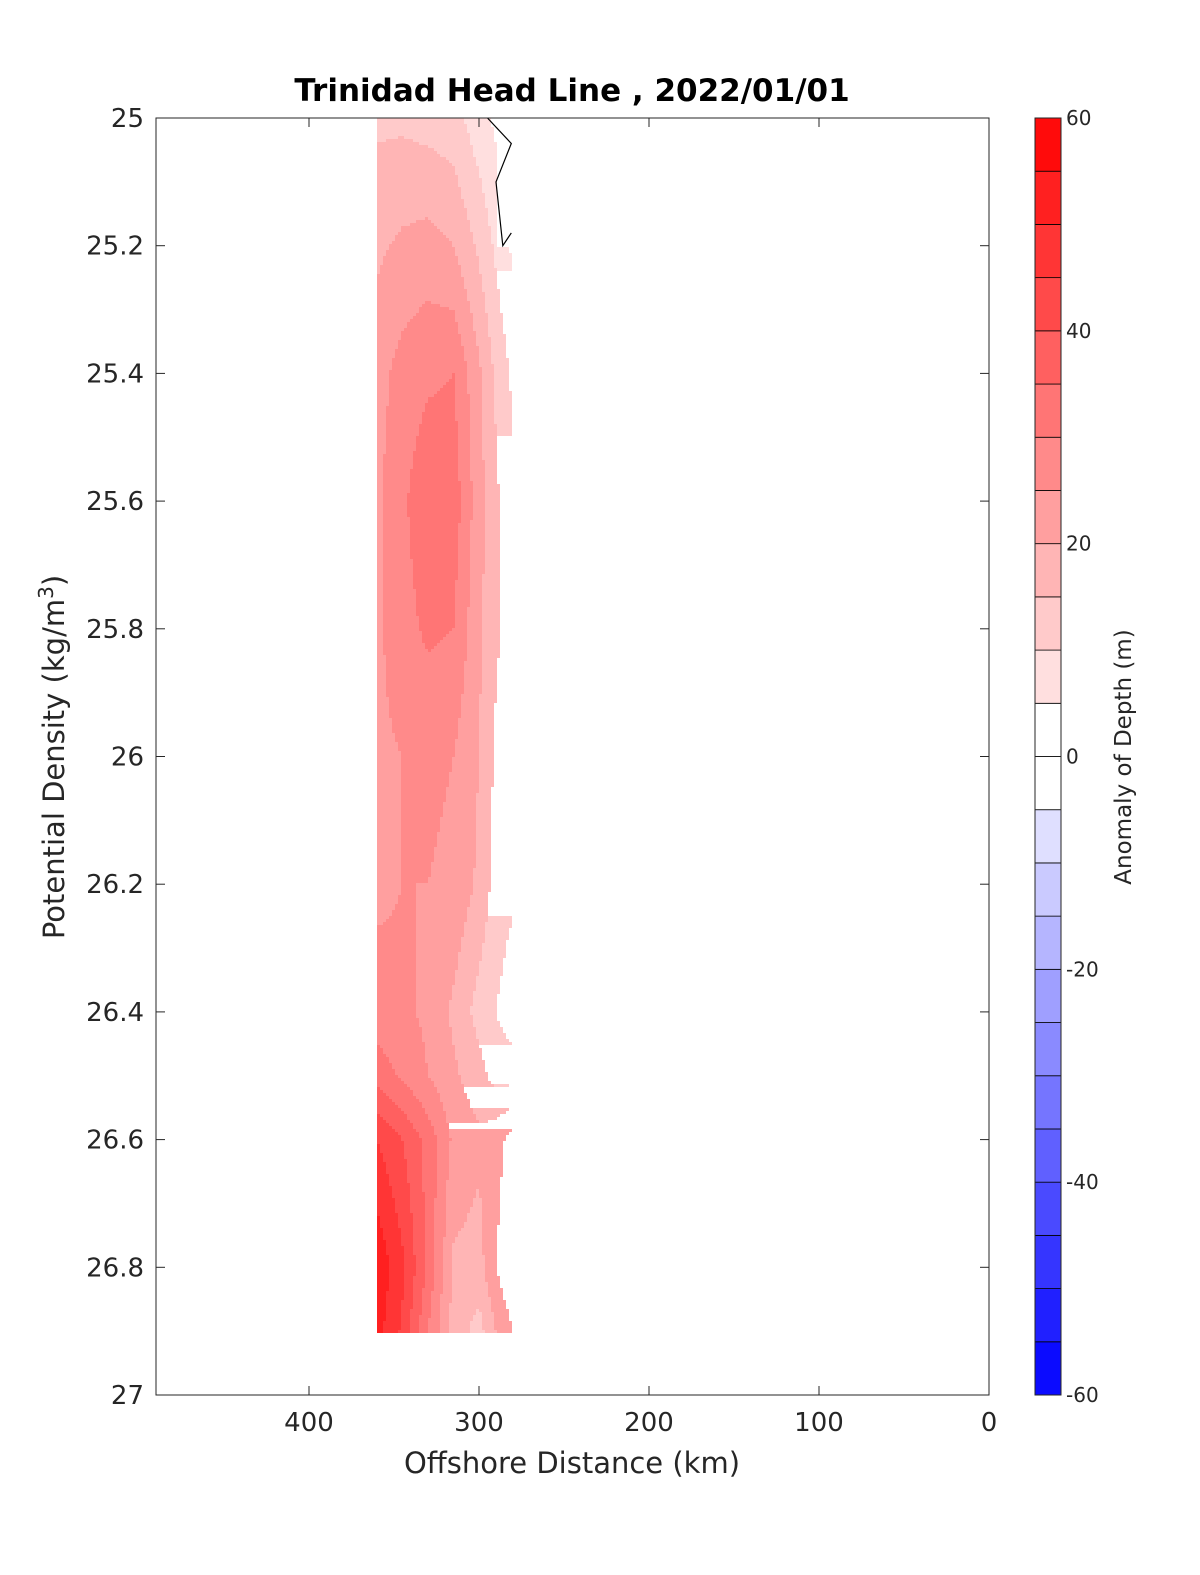 This screenshot has height=1575, width=1200. Describe the element at coordinates (989, 1423) in the screenshot. I see `x-tick-label: 0` at that location.